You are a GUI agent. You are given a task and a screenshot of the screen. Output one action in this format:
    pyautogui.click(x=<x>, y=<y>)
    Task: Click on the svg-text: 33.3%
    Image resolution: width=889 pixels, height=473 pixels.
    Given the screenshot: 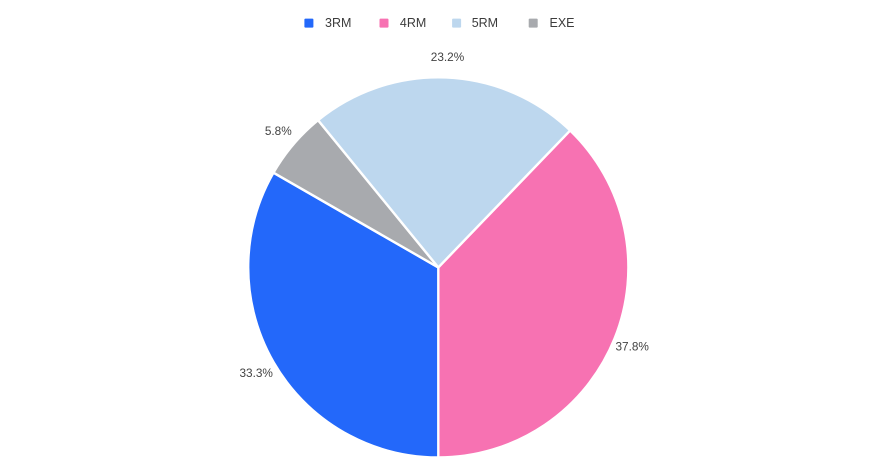 What is the action you would take?
    pyautogui.click(x=256, y=373)
    